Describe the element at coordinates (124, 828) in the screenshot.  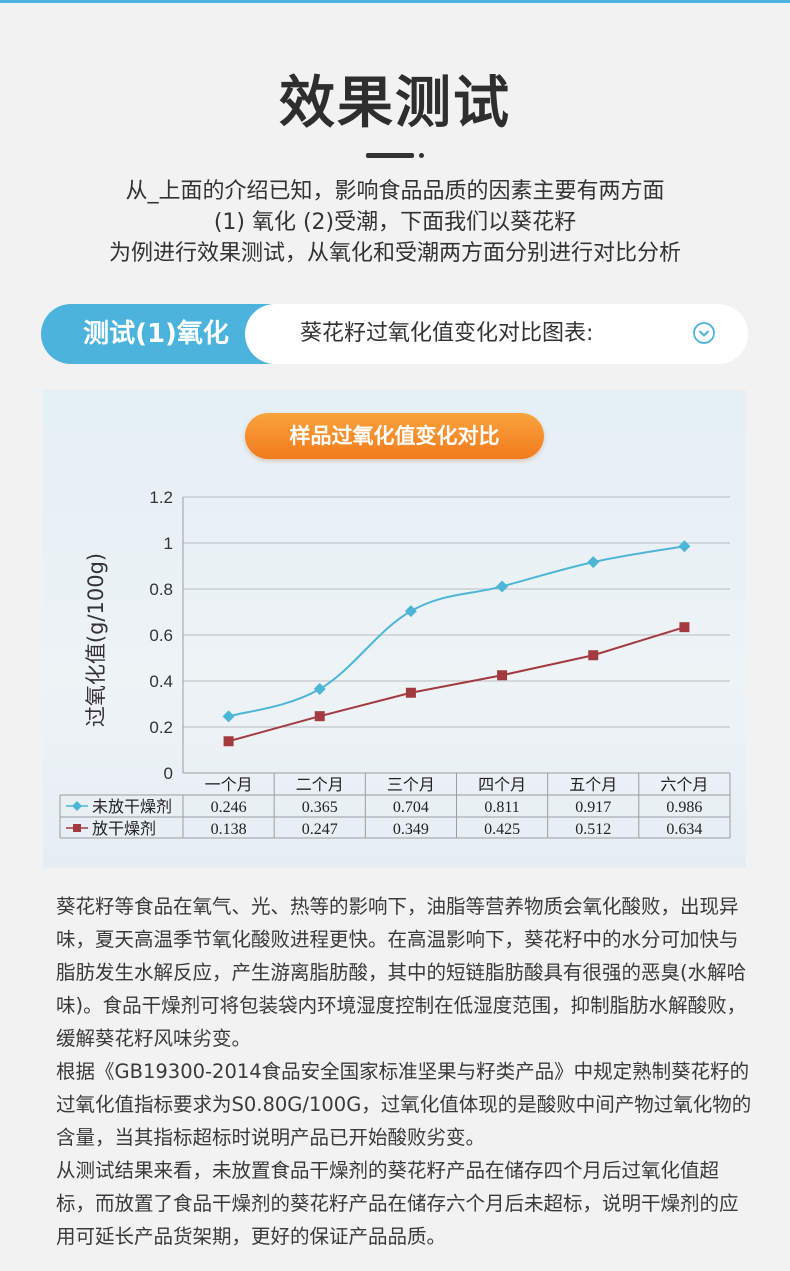
I see `legend-label: 放干燥剂` at that location.